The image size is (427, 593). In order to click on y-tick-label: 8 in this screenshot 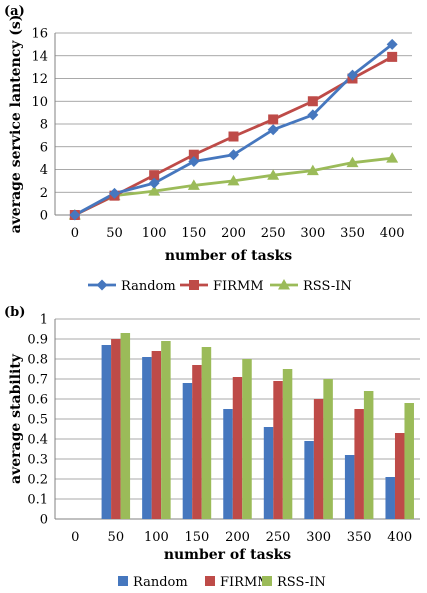, I will do `click(44, 125)`.